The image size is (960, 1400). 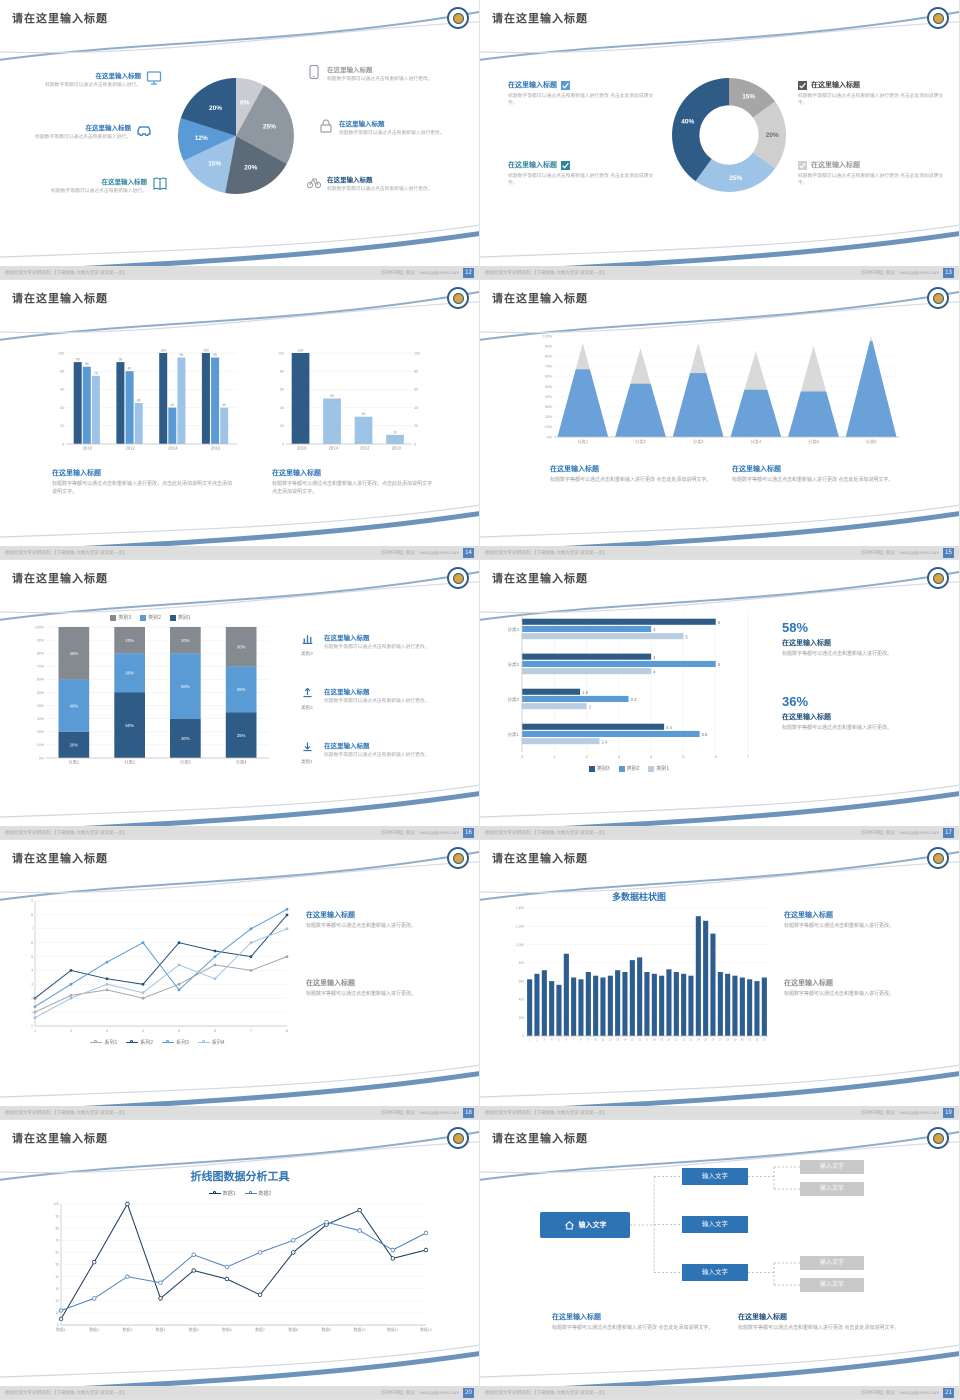 I want to click on feature-title: 在这里输入标题, so click(x=347, y=746).